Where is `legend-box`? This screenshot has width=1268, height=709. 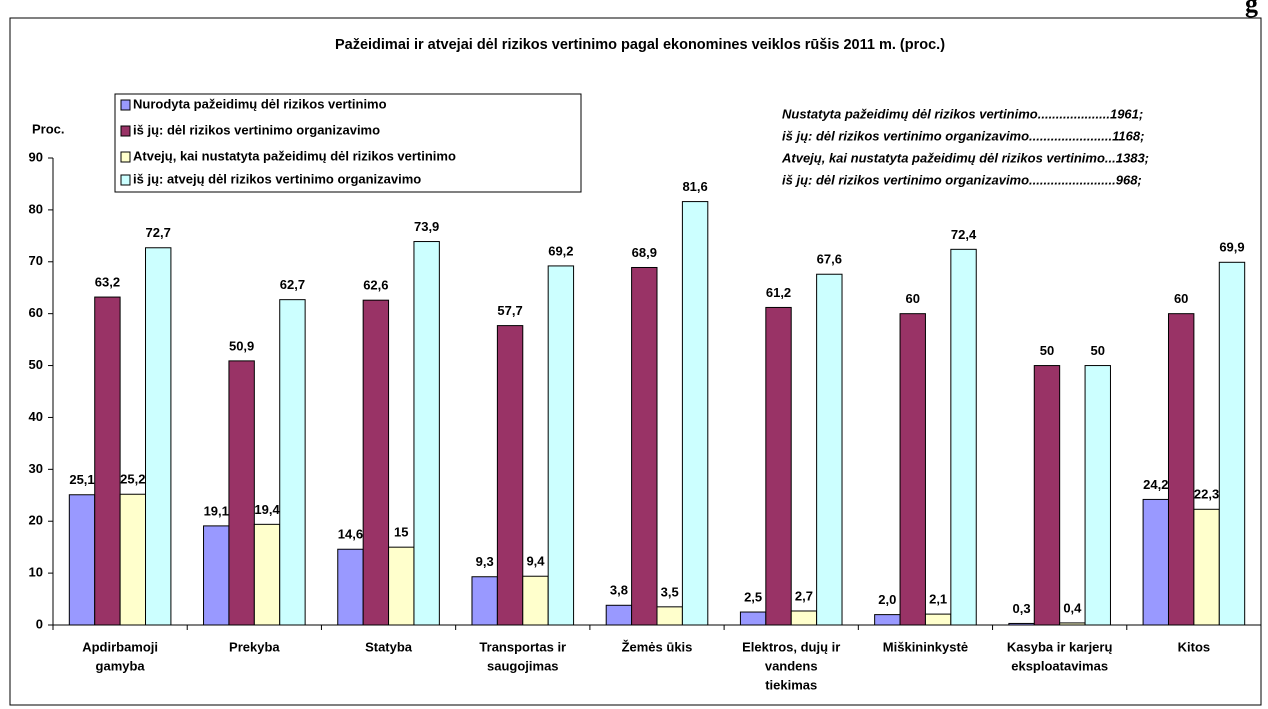
legend-box is located at coordinates (348, 143).